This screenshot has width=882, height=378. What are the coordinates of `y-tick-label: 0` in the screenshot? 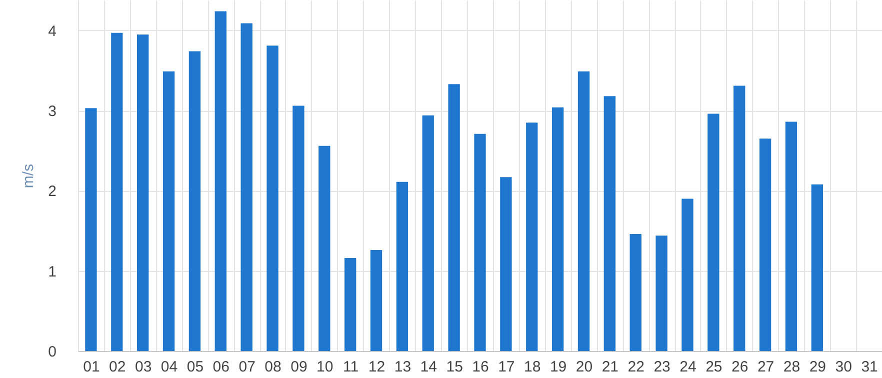 It's located at (52, 352).